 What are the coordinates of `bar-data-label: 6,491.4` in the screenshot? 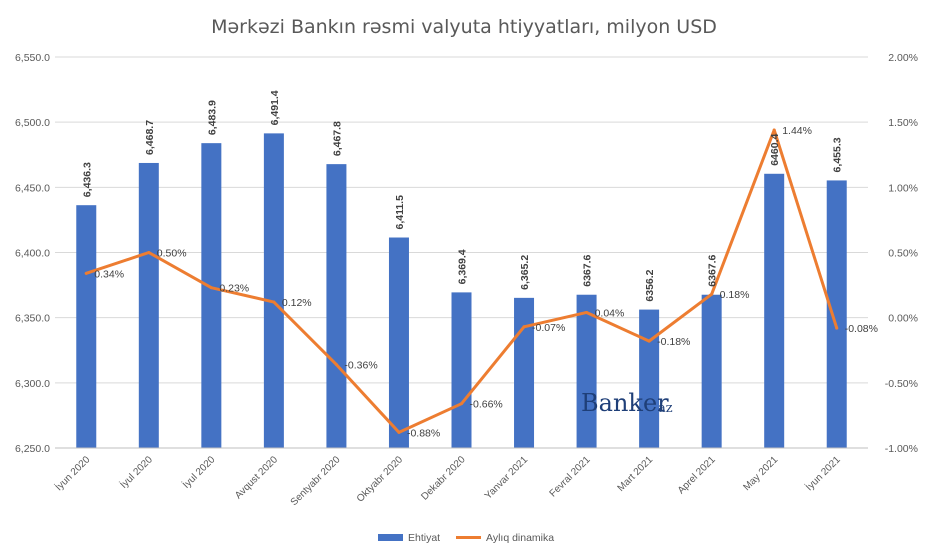 It's located at (275, 107).